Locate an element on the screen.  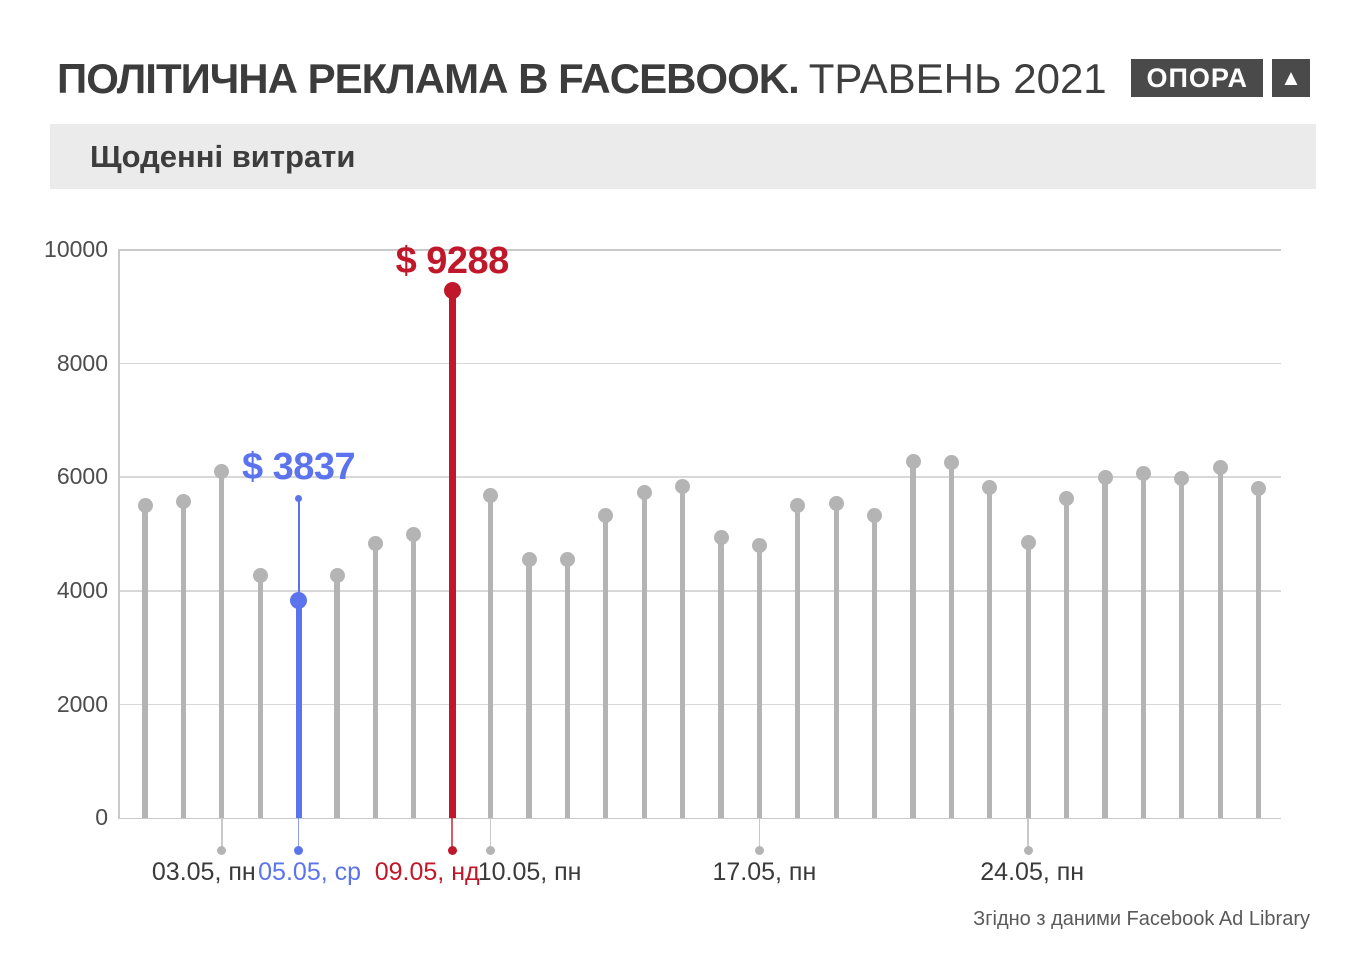
data-point-28.05 is located at coordinates (1182, 478).